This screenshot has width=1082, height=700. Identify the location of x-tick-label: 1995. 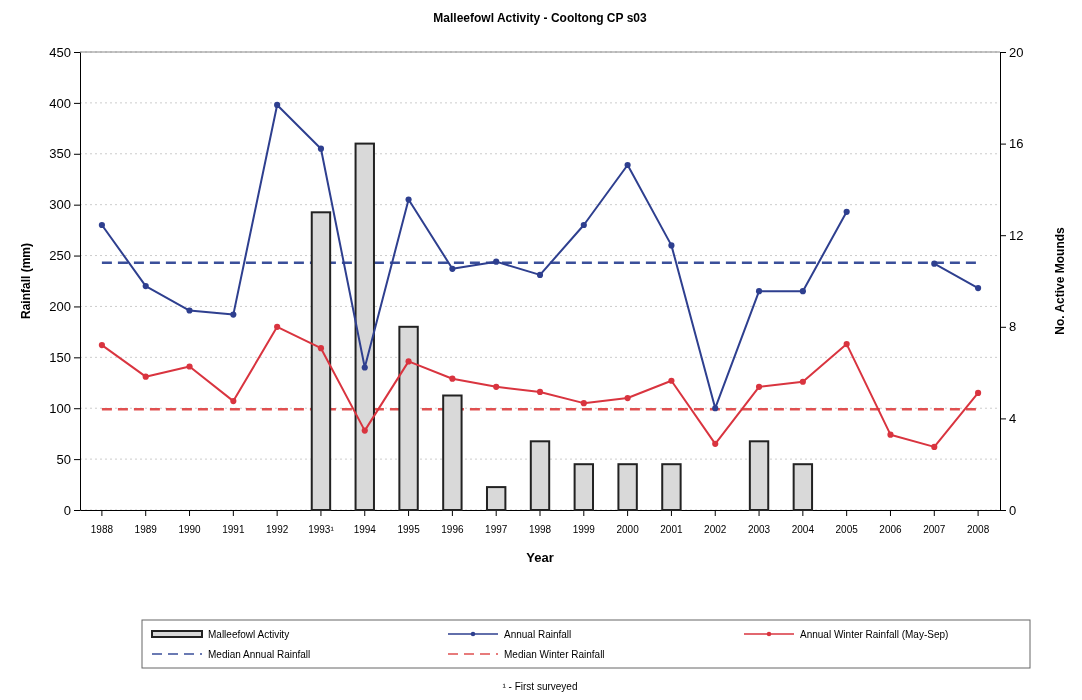
(409, 529).